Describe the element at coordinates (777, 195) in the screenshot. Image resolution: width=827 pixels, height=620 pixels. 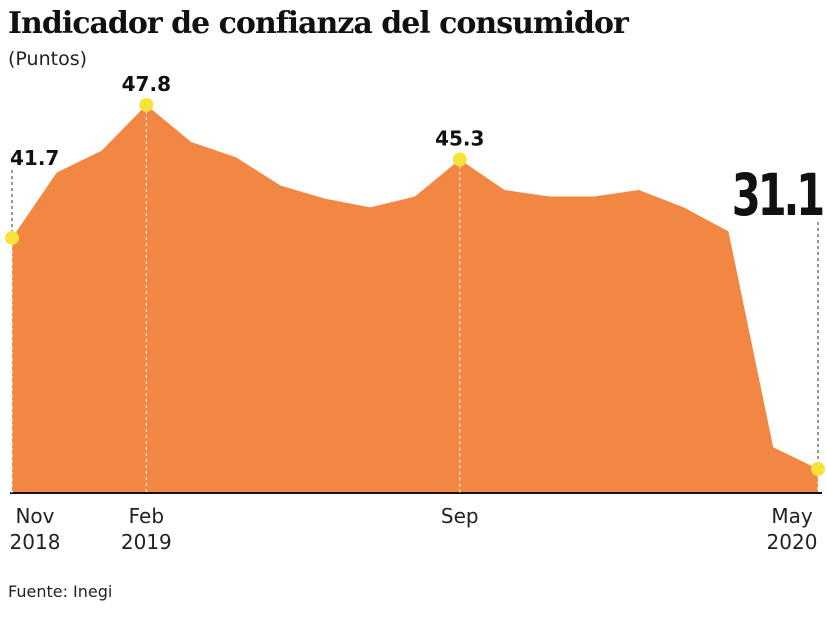
I see `value-label: 31.1` at that location.